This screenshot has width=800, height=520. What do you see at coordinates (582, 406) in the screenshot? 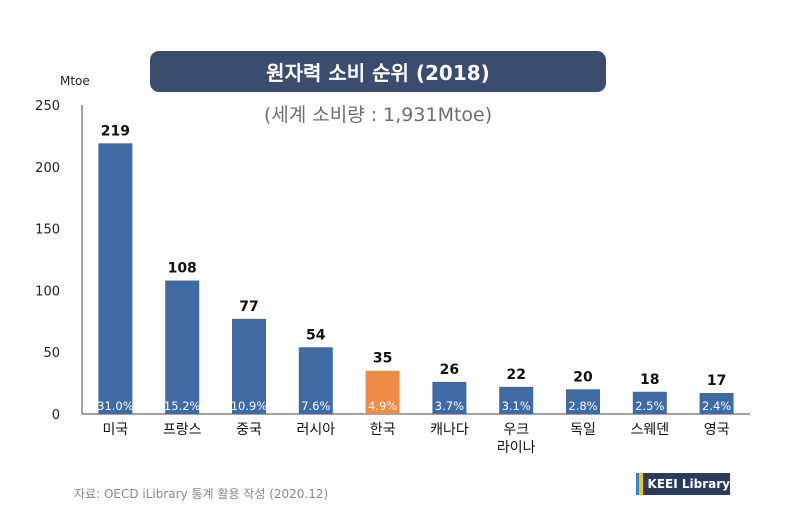
I see `bar-share-label: 2.8%` at bounding box center [582, 406].